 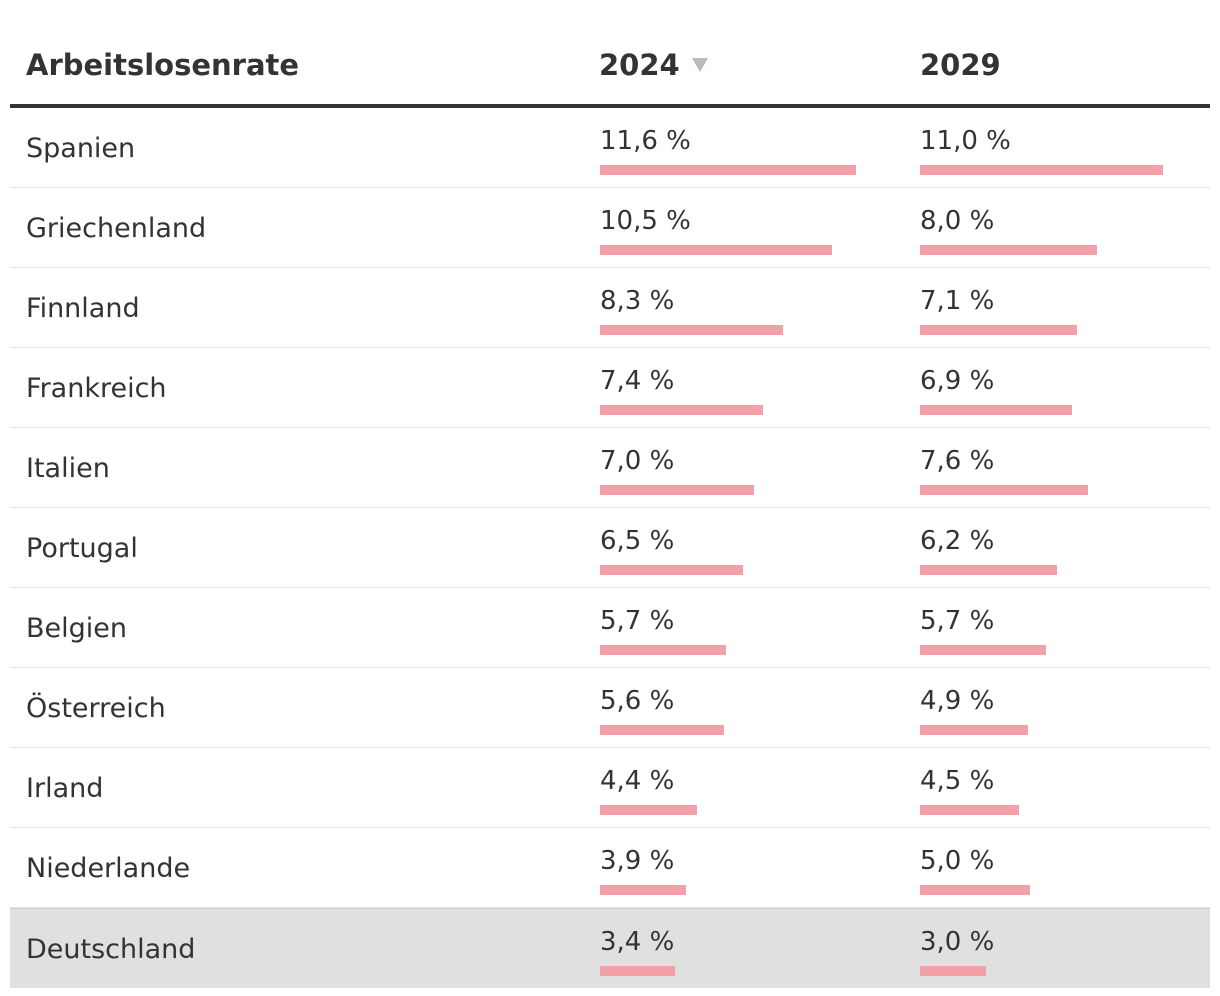 I want to click on value-2024: 8,3 %, so click(x=637, y=301).